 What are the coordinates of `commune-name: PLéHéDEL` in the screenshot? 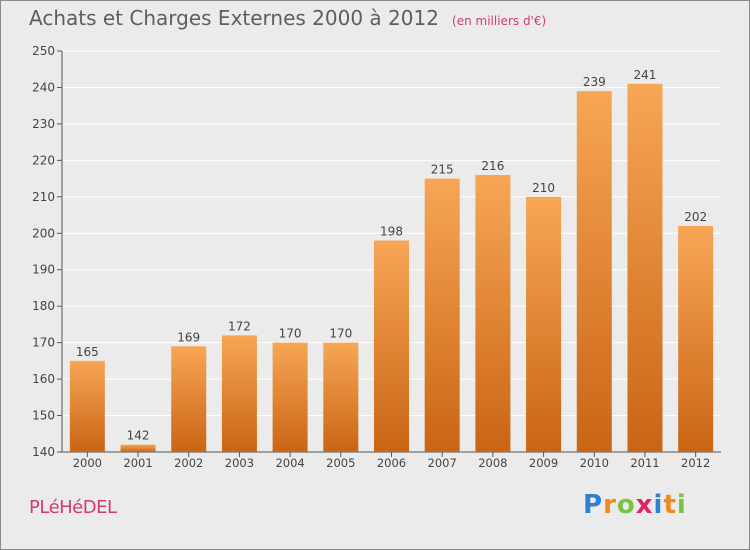 It's located at (73, 507).